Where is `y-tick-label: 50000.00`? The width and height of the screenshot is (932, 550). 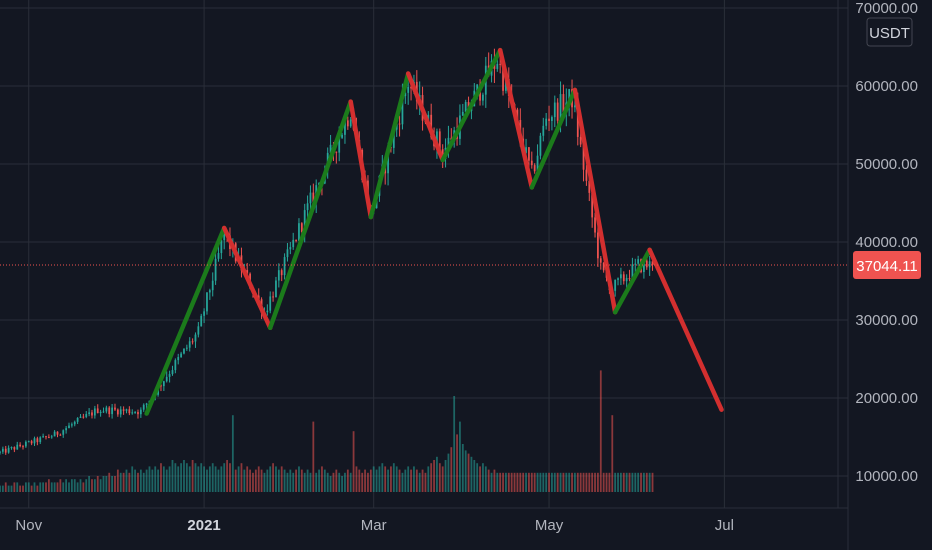 y-tick-label: 50000.00 is located at coordinates (886, 164).